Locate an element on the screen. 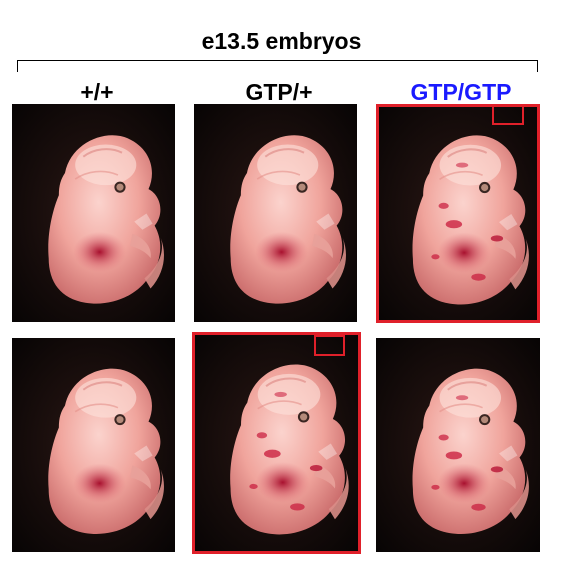 This screenshot has width=563, height=566. panel-hom-top is located at coordinates (458, 213).